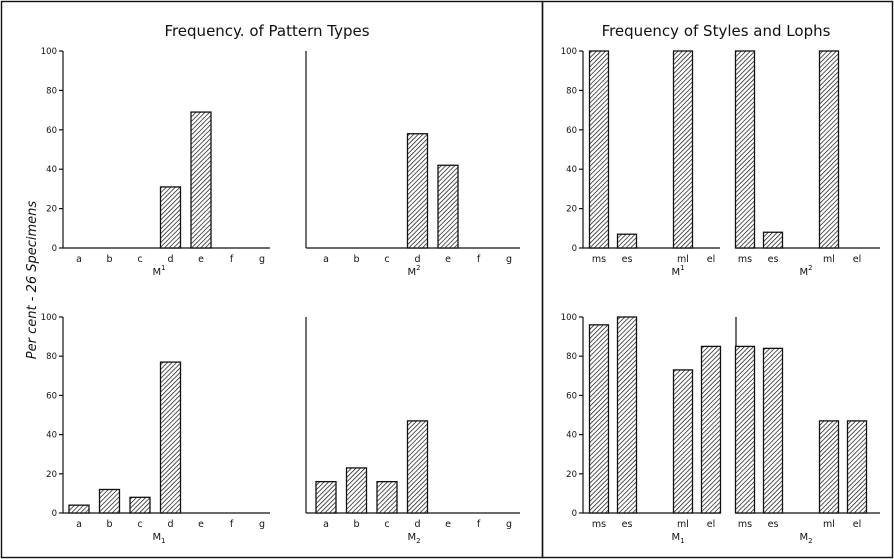  What do you see at coordinates (641, 429) in the screenshot?
I see `chart-panel-7: 0 20 40 60 80 100 ms es ml el M1` at bounding box center [641, 429].